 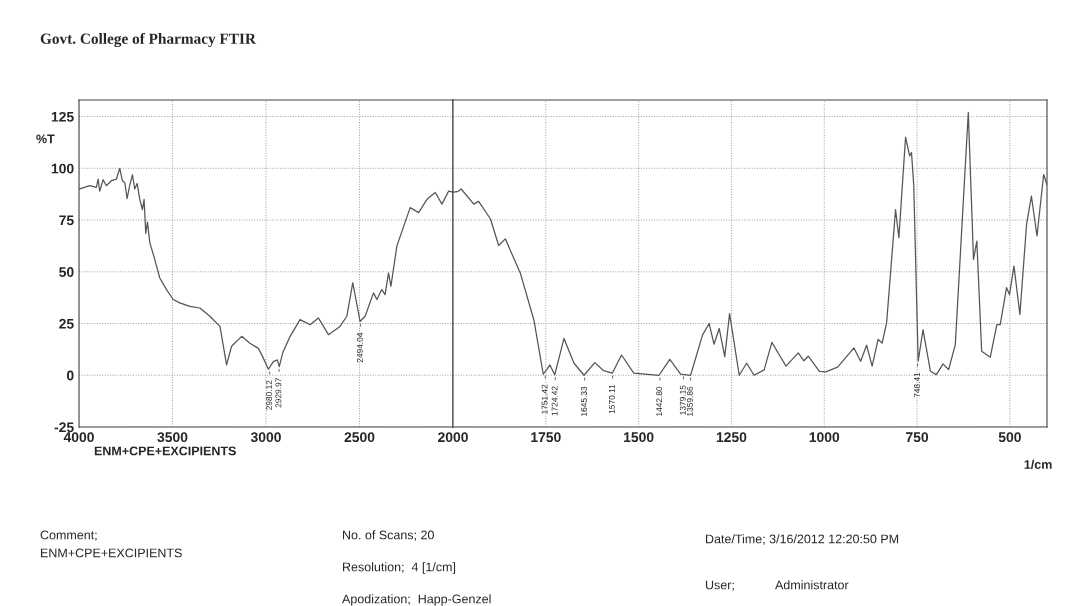 What do you see at coordinates (172, 437) in the screenshot?
I see `x-tick-label: 3500` at bounding box center [172, 437].